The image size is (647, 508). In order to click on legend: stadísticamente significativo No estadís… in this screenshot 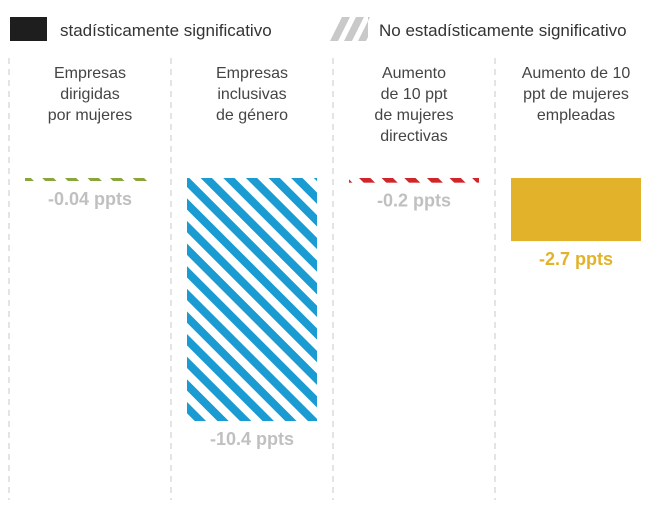, I will do `click(318, 29)`.